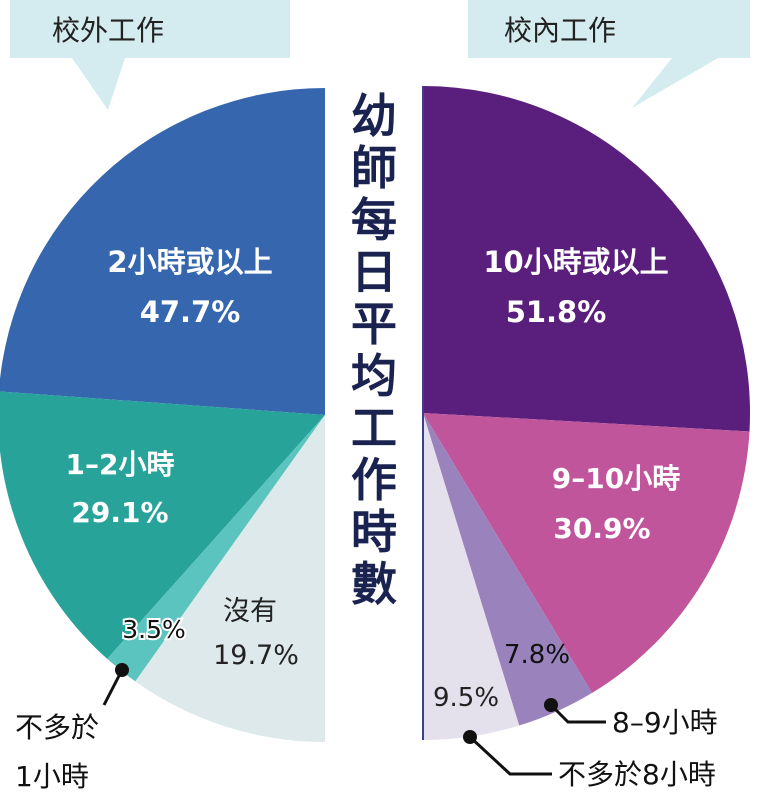  Describe the element at coordinates (113, 687) in the screenshot. I see `leader-line-under-1h` at that location.